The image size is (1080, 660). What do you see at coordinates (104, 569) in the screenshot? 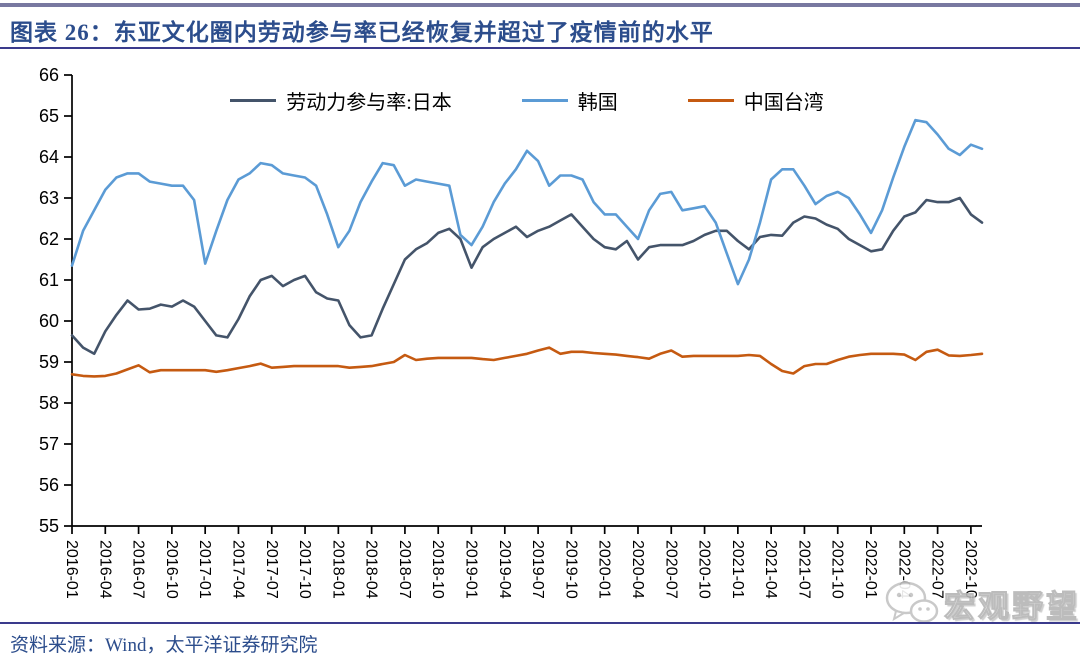
I see `x-tick-label: 2016-04` at bounding box center [104, 569].